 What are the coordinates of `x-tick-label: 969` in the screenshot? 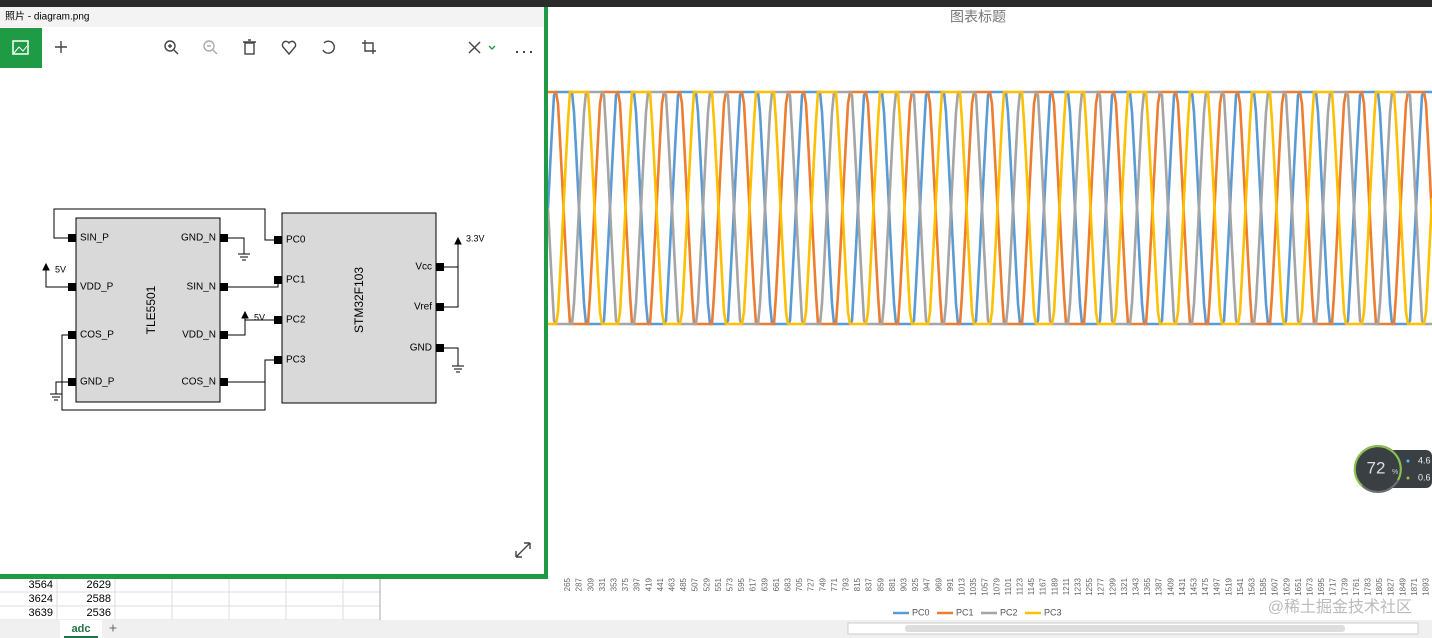 It's located at (938, 584).